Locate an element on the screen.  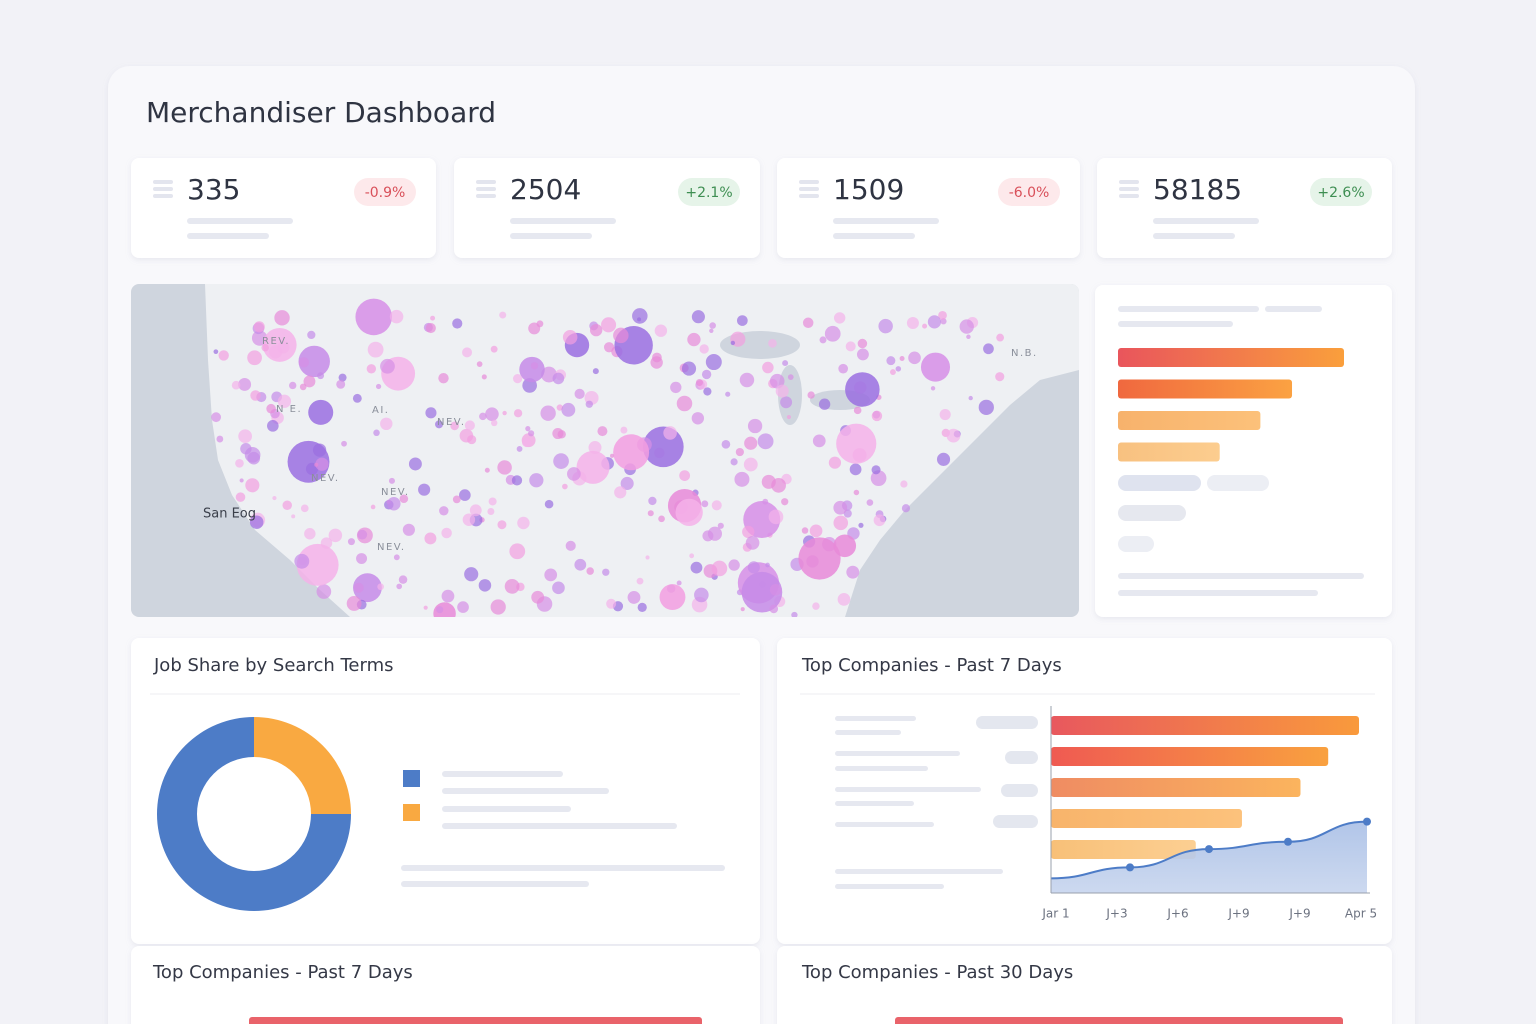
x-tick-label: J+9 is located at coordinates (1299, 914).